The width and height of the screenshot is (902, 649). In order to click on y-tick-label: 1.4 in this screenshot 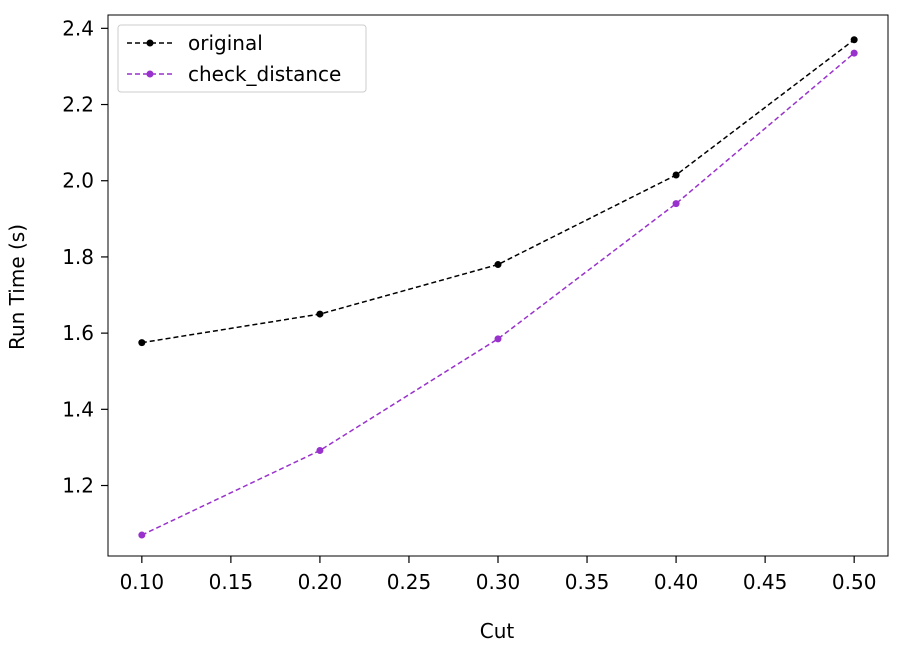, I will do `click(78, 409)`.